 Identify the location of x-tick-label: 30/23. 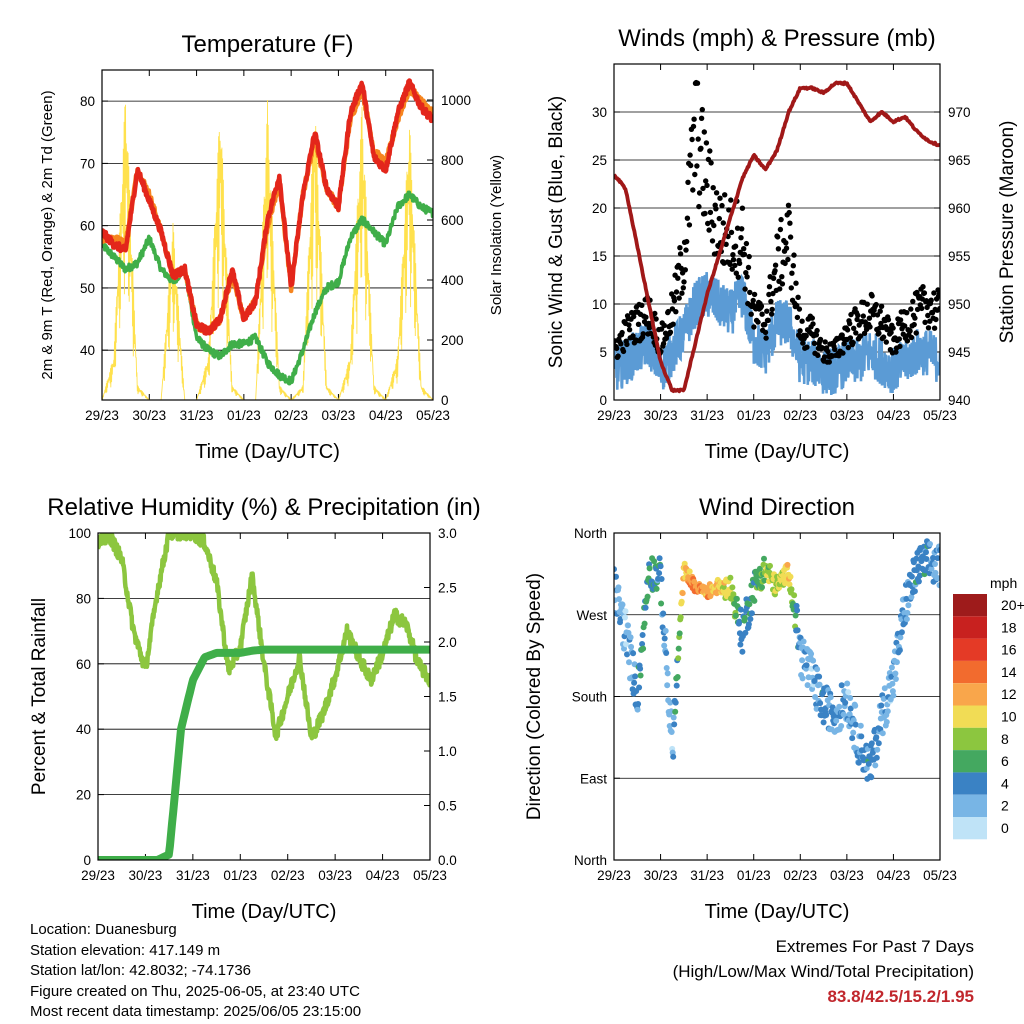
(661, 875).